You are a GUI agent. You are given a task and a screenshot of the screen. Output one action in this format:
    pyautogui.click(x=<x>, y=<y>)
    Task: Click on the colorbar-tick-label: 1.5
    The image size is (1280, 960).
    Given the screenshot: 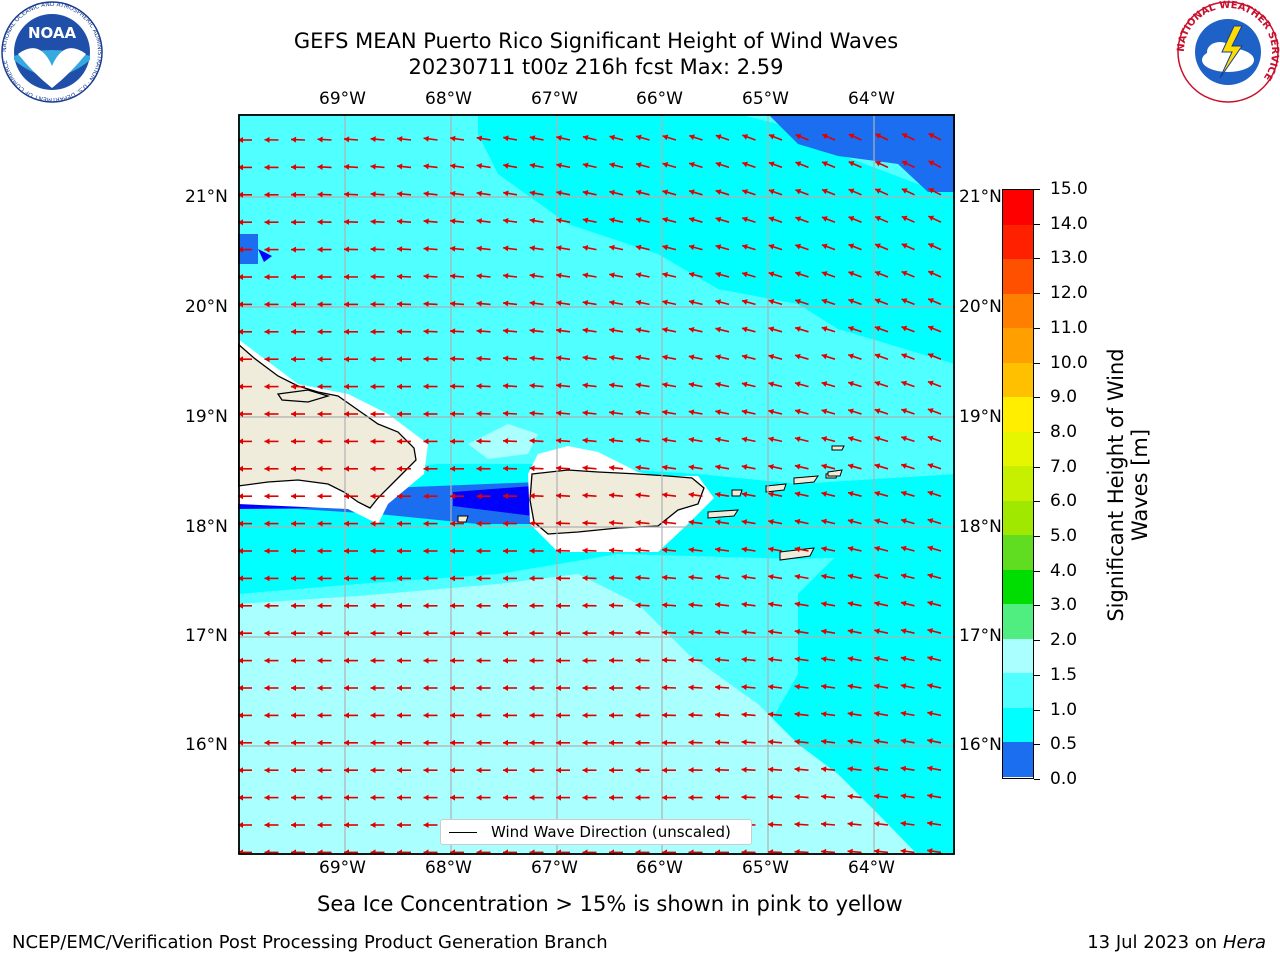 What is the action you would take?
    pyautogui.click(x=1064, y=674)
    